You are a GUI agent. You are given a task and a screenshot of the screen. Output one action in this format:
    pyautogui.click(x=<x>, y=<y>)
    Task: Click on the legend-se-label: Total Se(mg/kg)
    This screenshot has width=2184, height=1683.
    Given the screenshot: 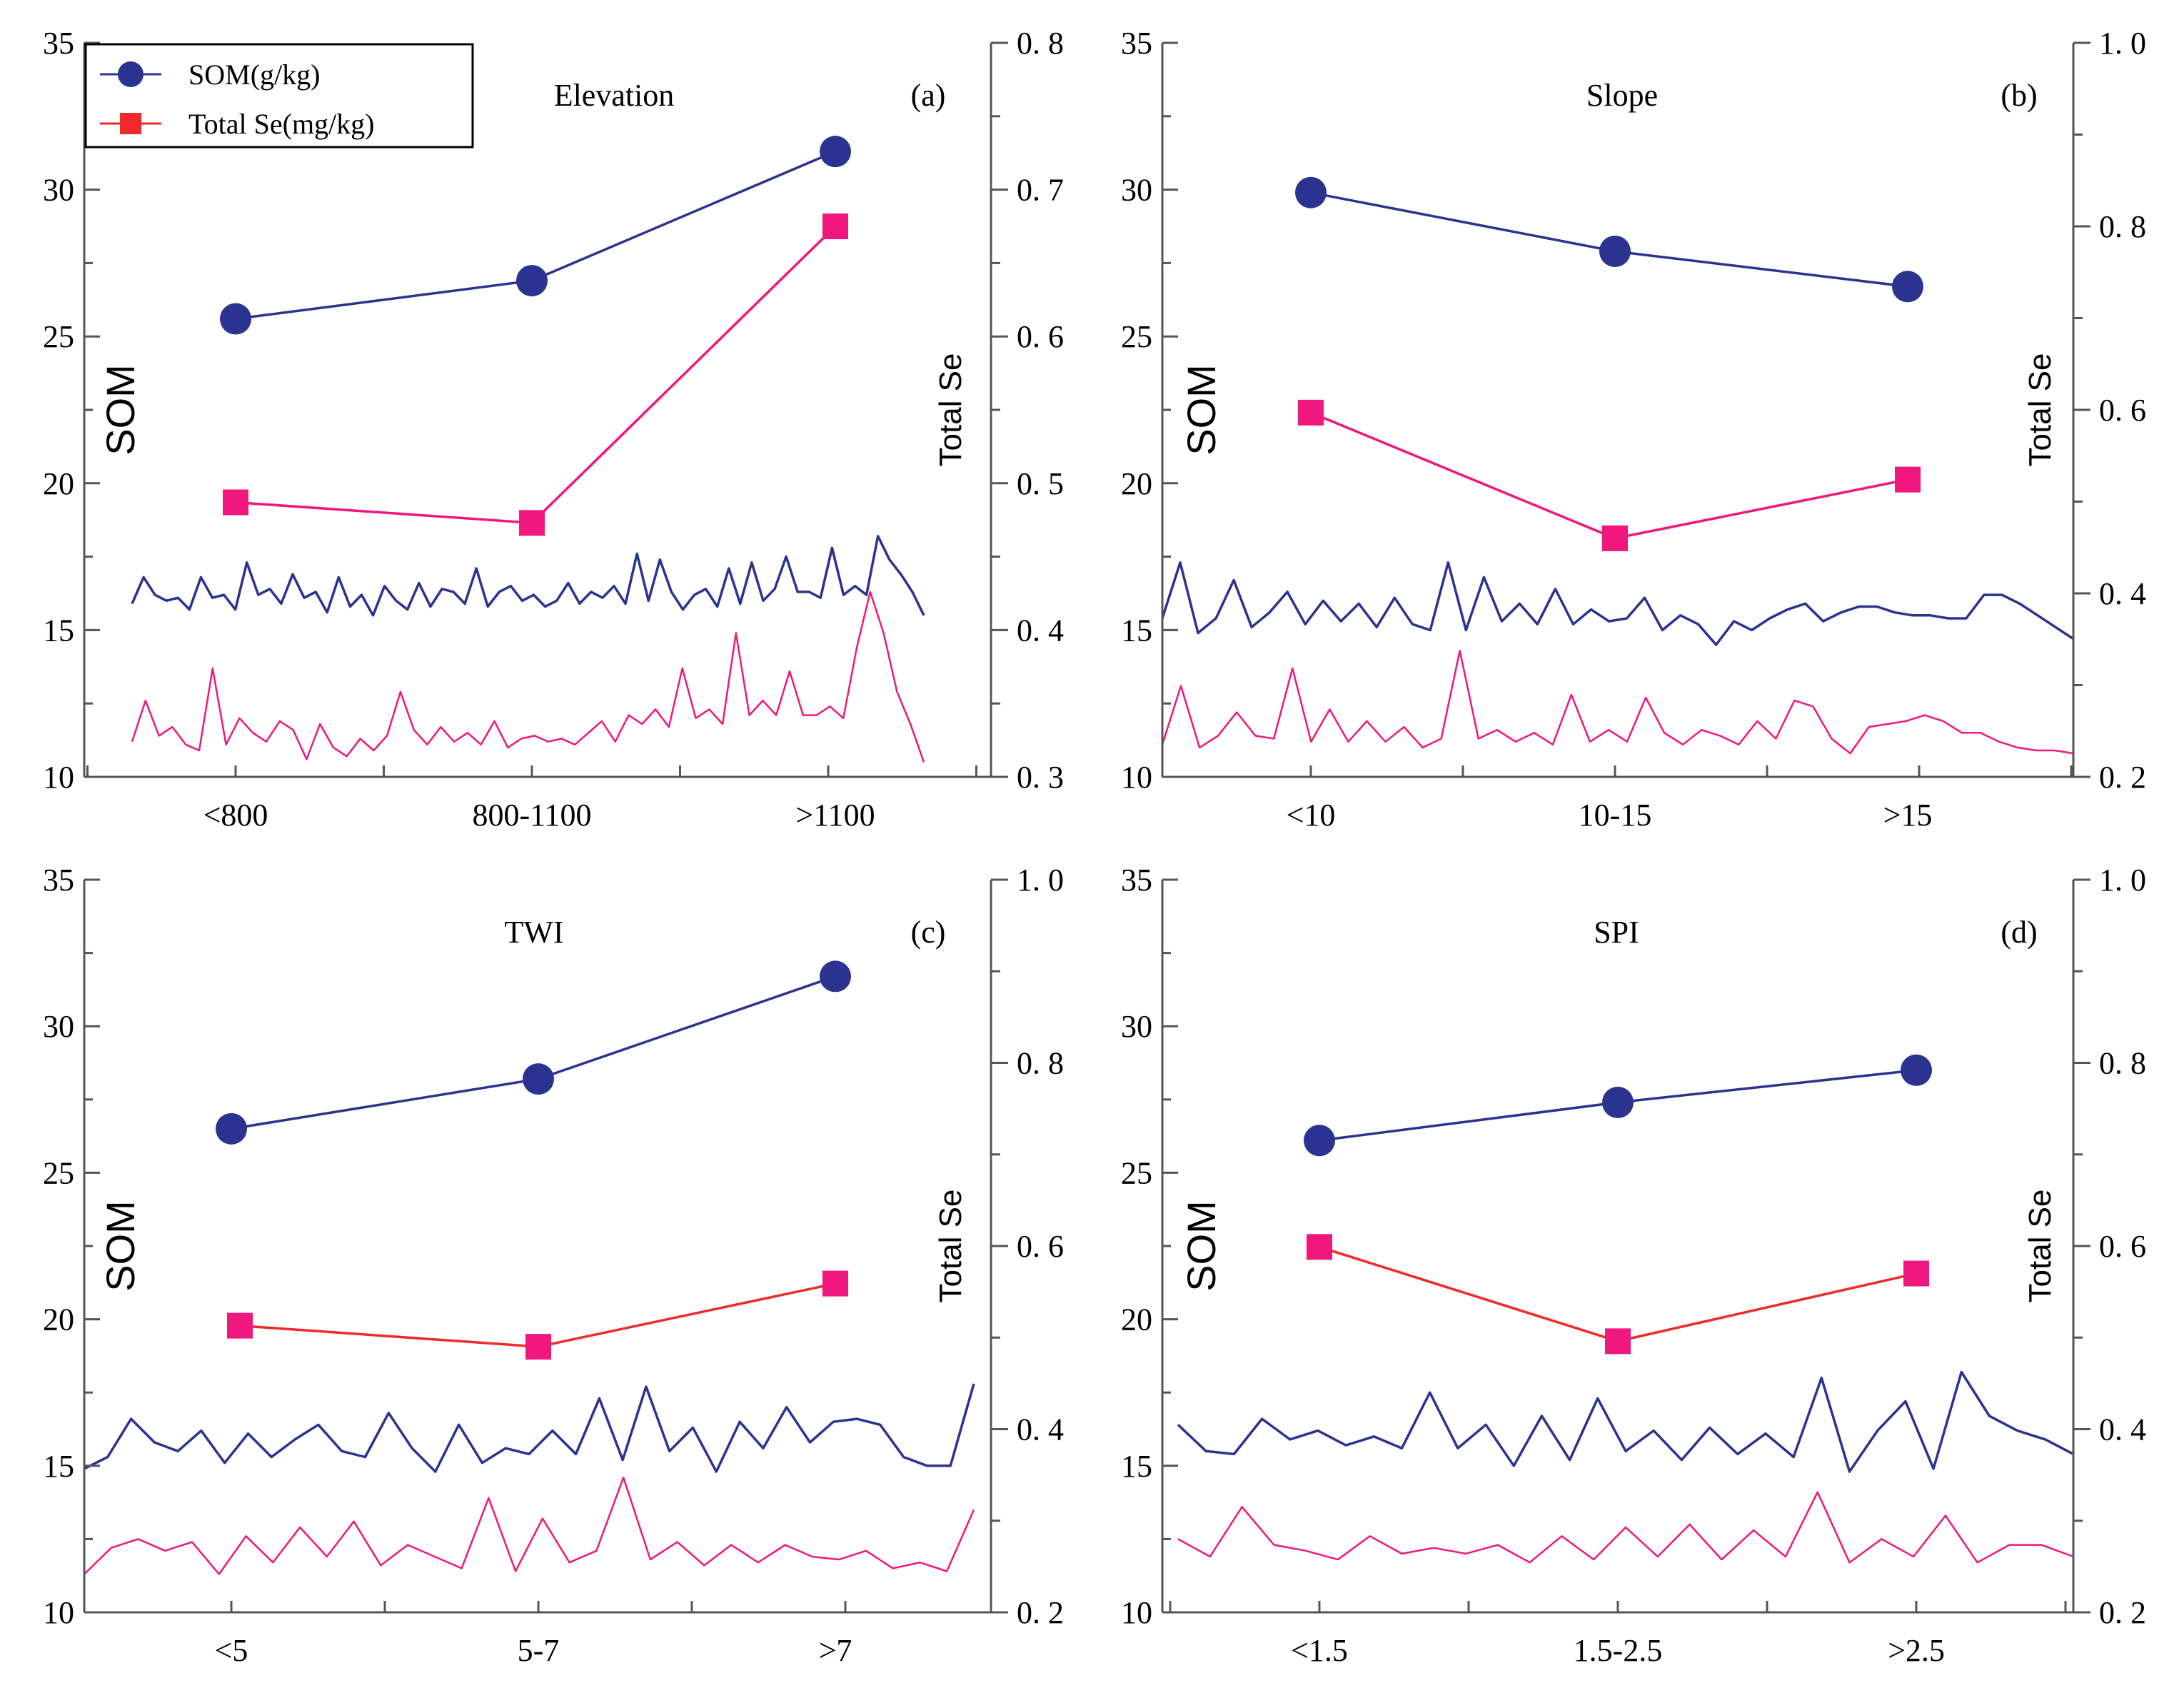 What is the action you would take?
    pyautogui.click(x=281, y=124)
    